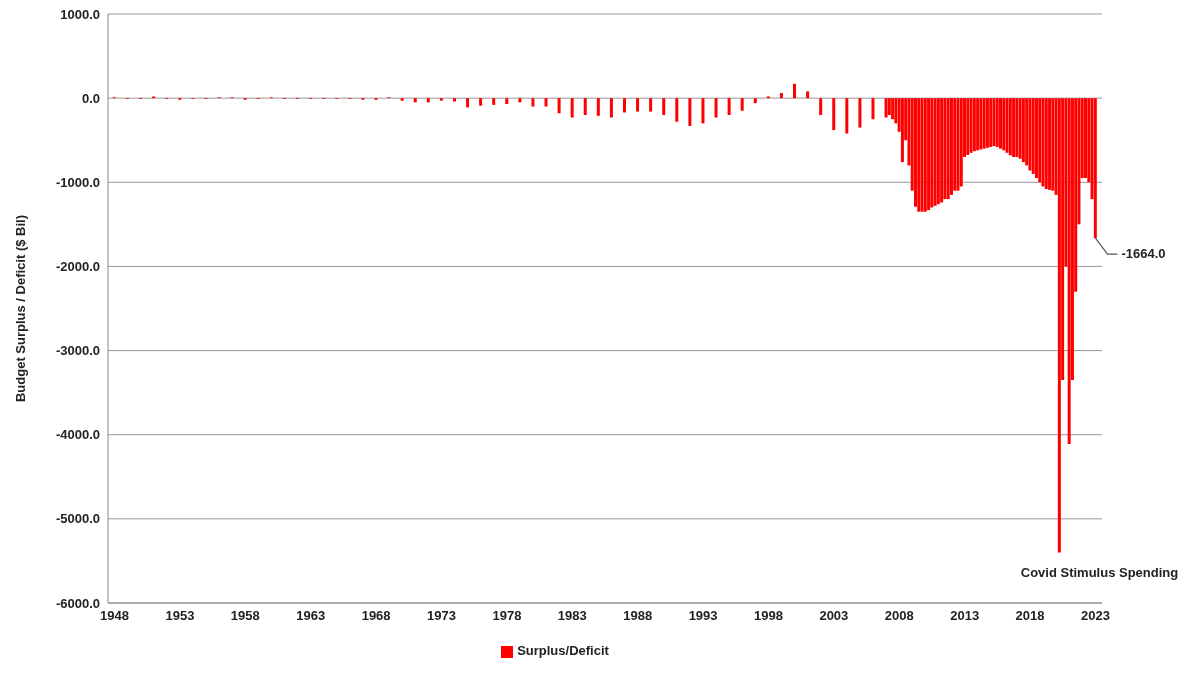 The image size is (1190, 677). I want to click on x-tick-label: 2003, so click(834, 616).